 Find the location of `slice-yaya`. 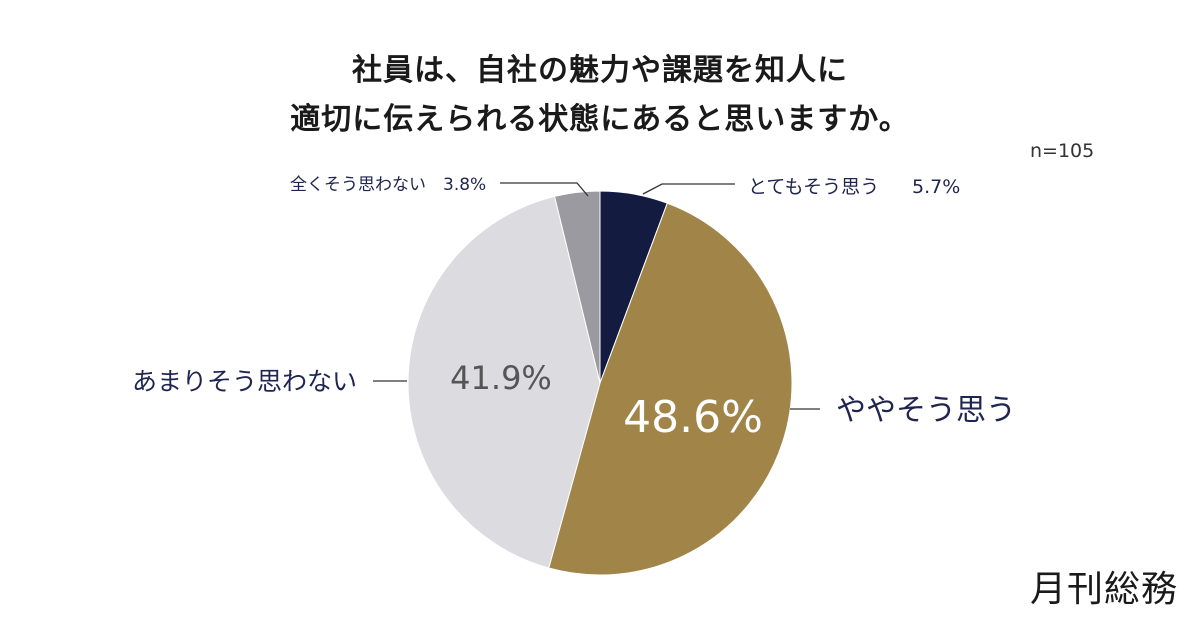

slice-yaya is located at coordinates (670, 389).